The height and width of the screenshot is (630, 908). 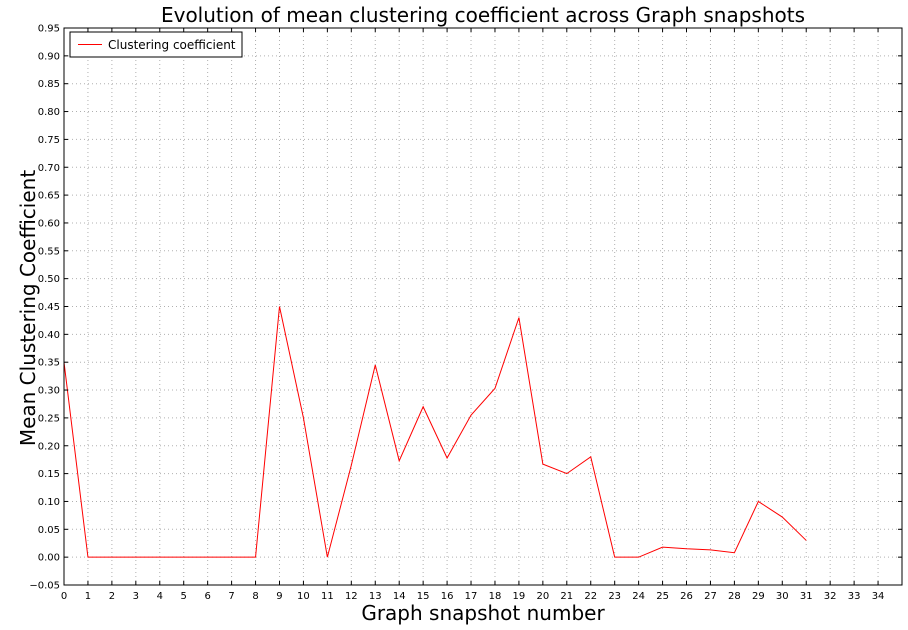 I want to click on x-tick-label: 13, so click(x=375, y=596).